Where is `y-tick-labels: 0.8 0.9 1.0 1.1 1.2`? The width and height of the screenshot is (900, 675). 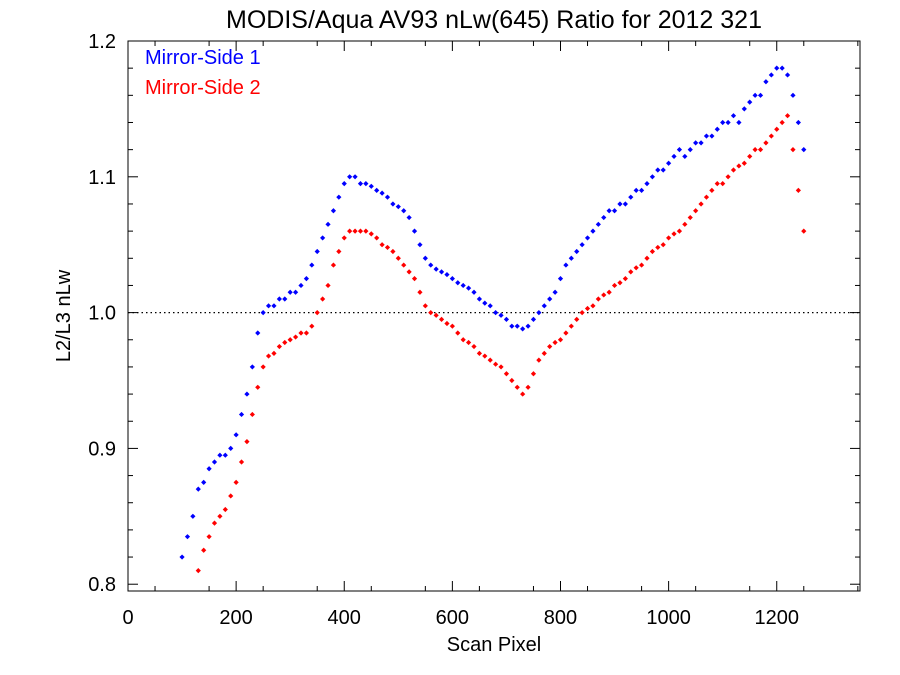
y-tick-labels: 0.8 0.9 1.0 1.1 1.2 is located at coordinates (102, 313).